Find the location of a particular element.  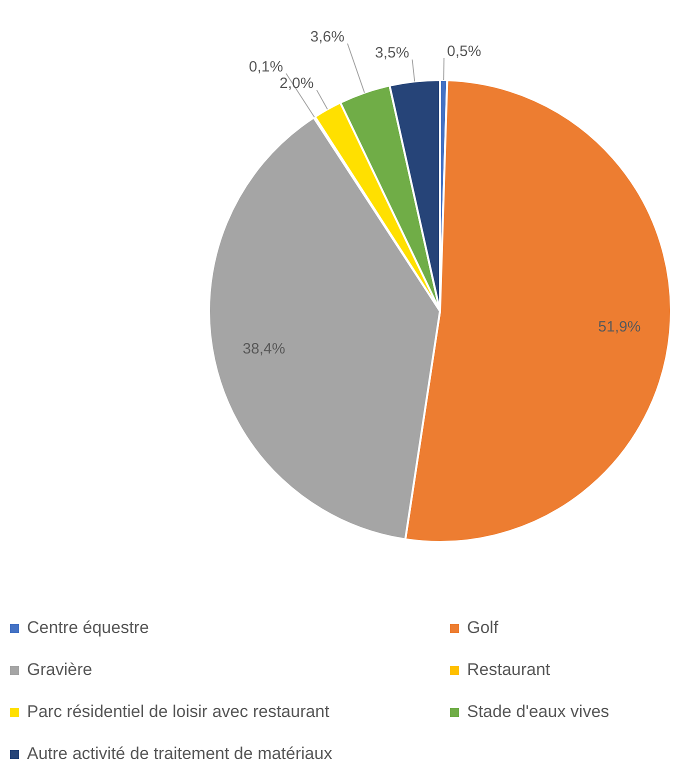

legend-label: Centre équestre is located at coordinates (88, 628).